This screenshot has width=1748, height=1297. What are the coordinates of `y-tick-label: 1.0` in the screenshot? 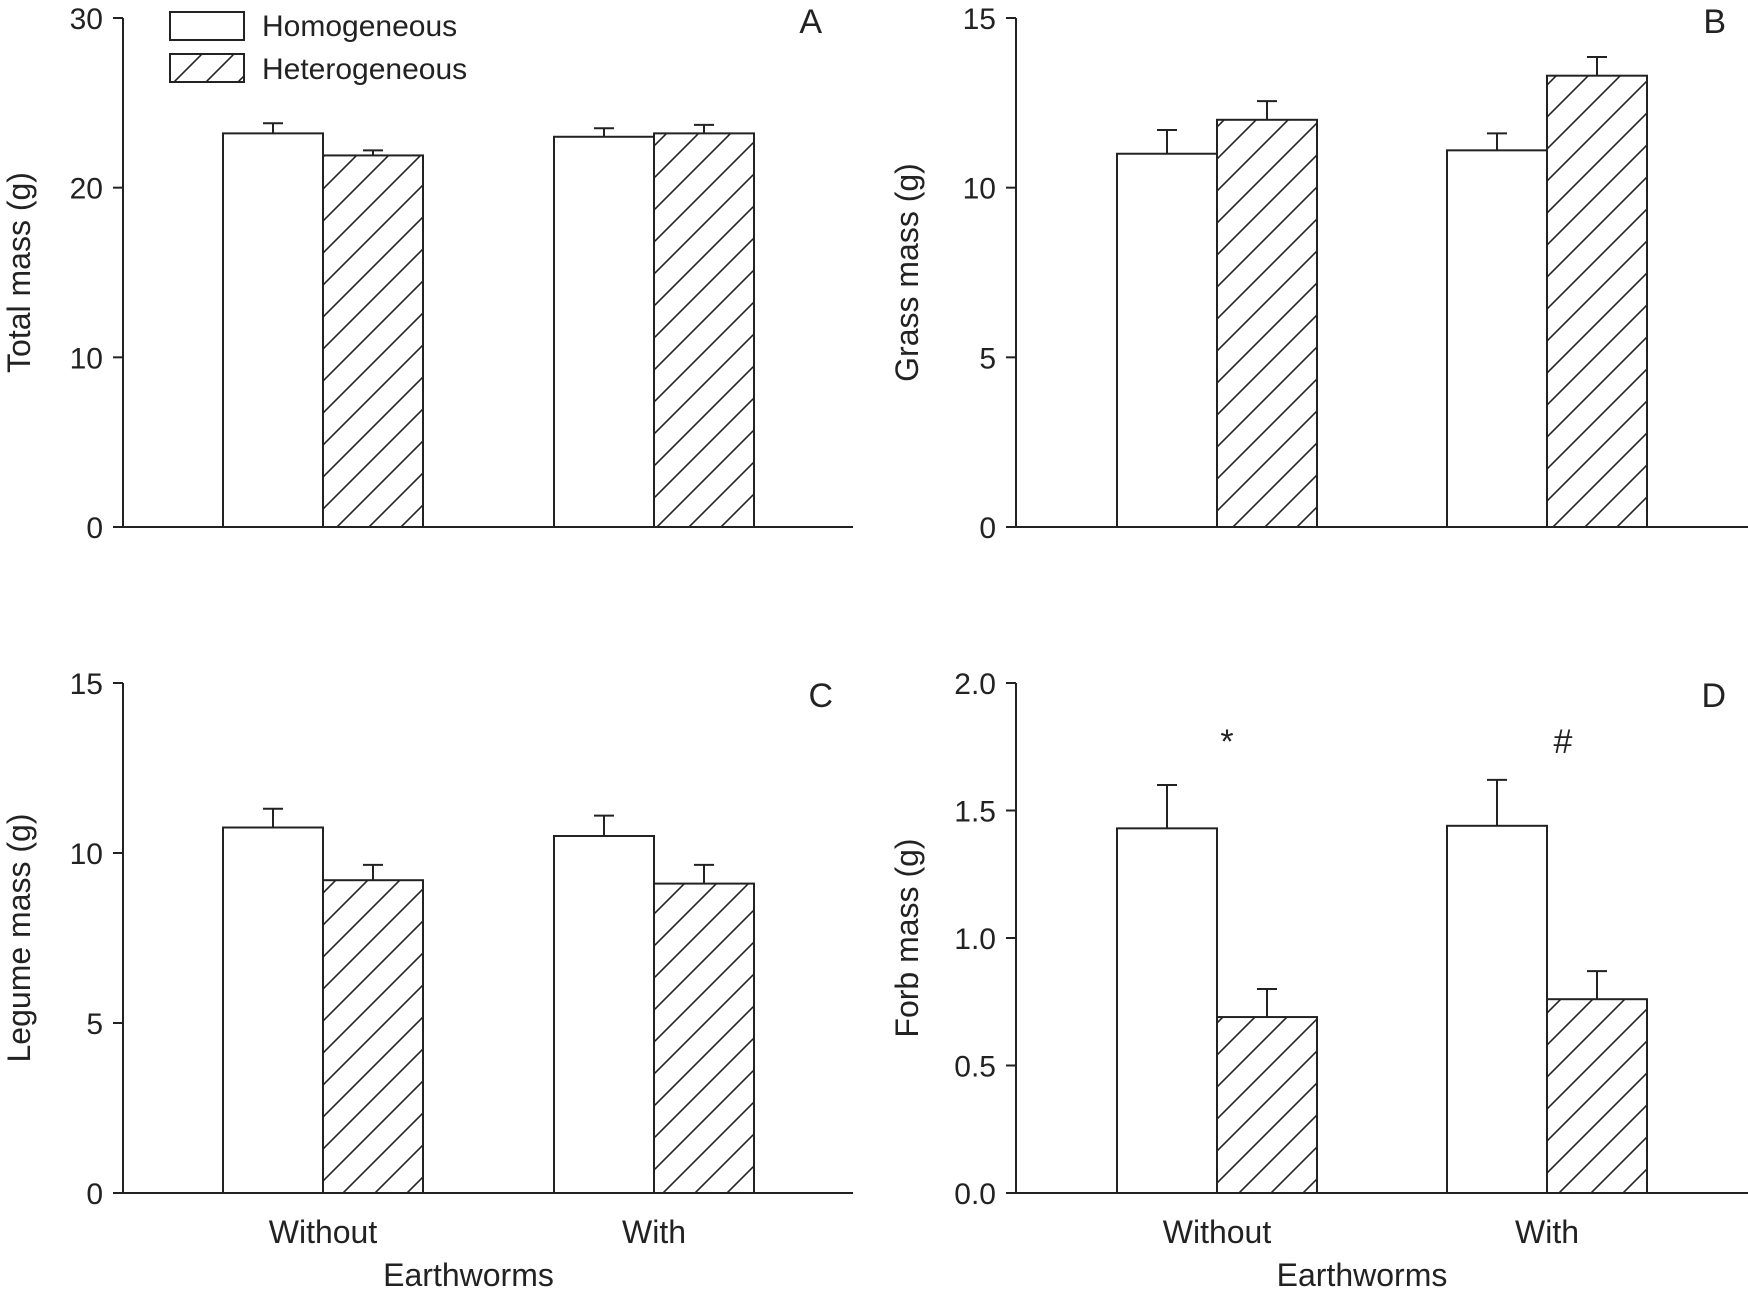 It's located at (975, 939).